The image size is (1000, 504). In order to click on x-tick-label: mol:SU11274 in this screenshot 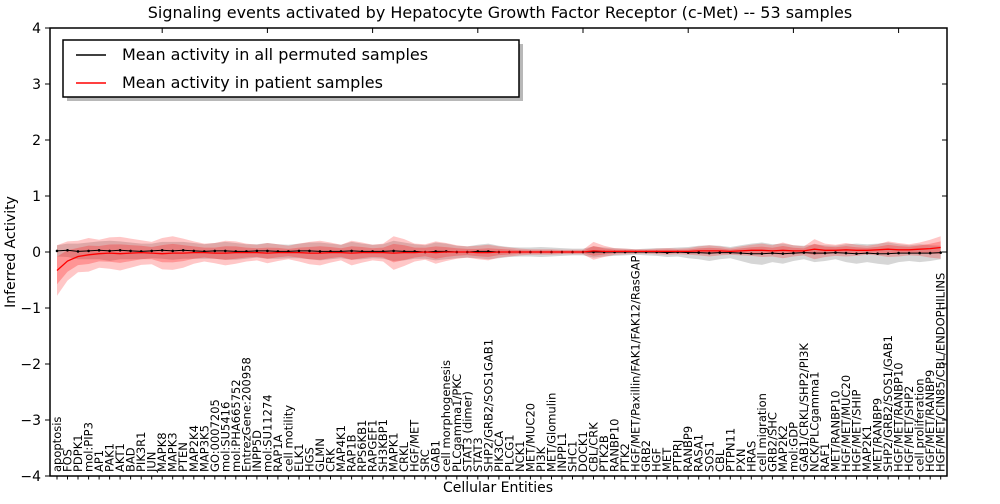, I will do `click(267, 433)`.